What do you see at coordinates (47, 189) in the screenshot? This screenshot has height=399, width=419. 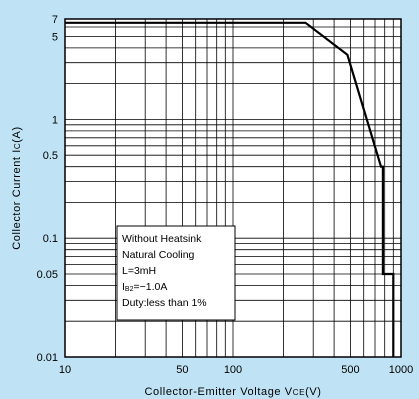 I see `y-tick-labels: 7 5 1 0.5 0.1 0.05 0.01` at bounding box center [47, 189].